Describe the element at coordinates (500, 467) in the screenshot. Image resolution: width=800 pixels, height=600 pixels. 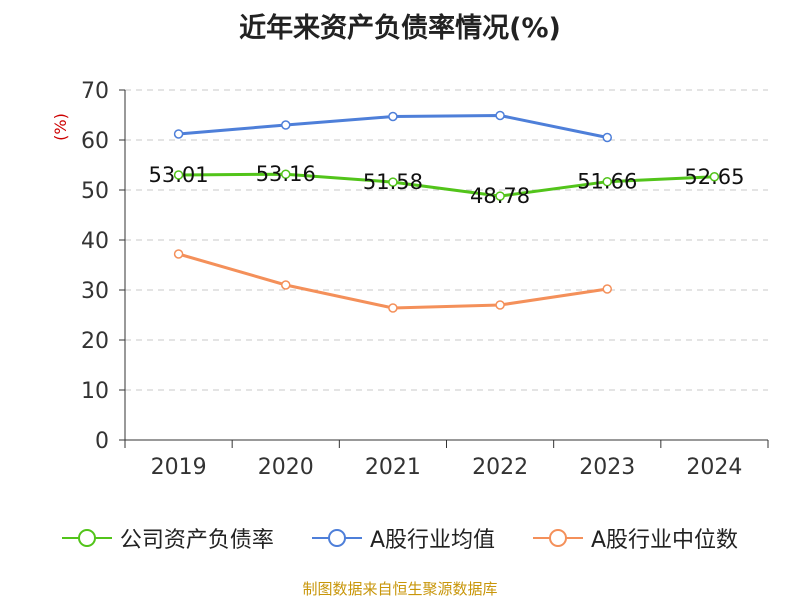
I see `x-tick-label: 2022` at that location.